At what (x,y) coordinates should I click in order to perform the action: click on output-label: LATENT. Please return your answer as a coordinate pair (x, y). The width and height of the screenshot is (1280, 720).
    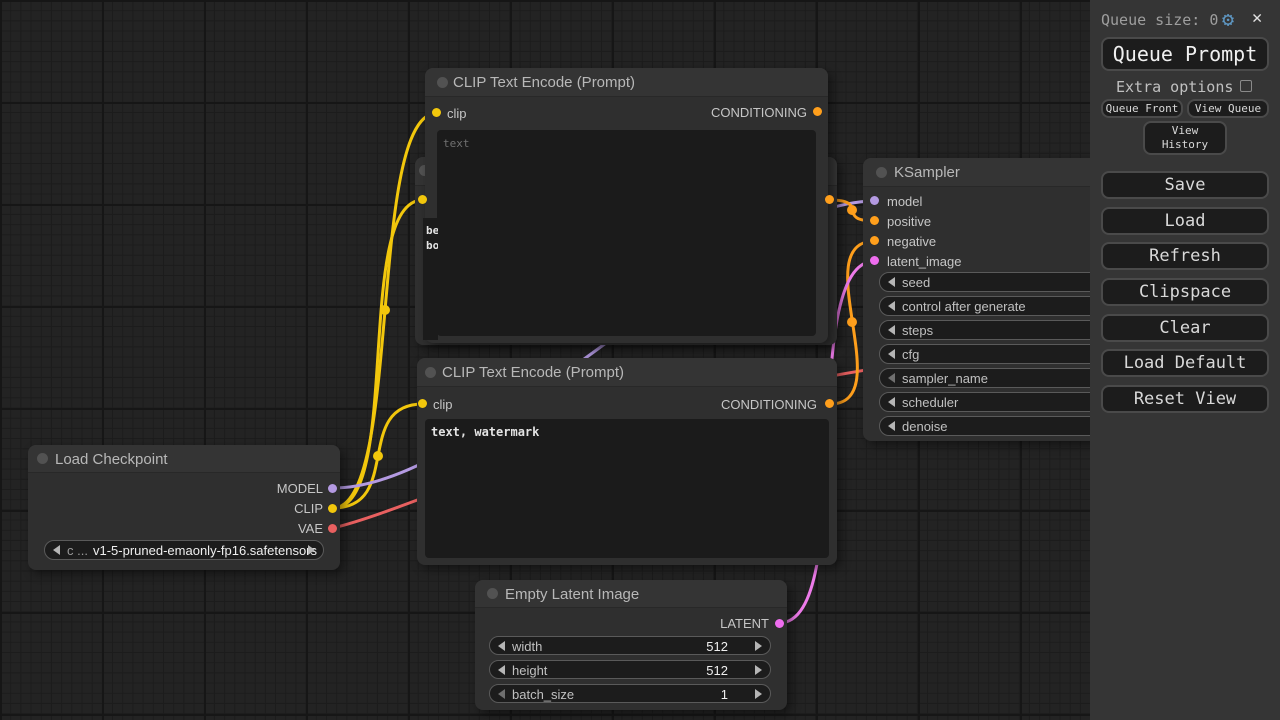
    Looking at the image, I should click on (744, 623).